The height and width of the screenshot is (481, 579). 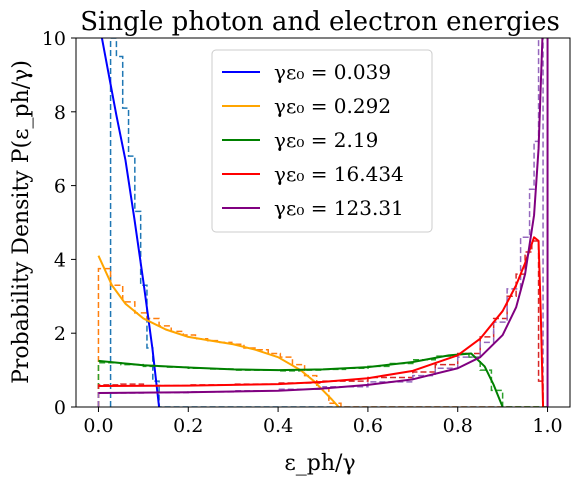 What do you see at coordinates (188, 426) in the screenshot?
I see `x-tick-label: 0.2` at bounding box center [188, 426].